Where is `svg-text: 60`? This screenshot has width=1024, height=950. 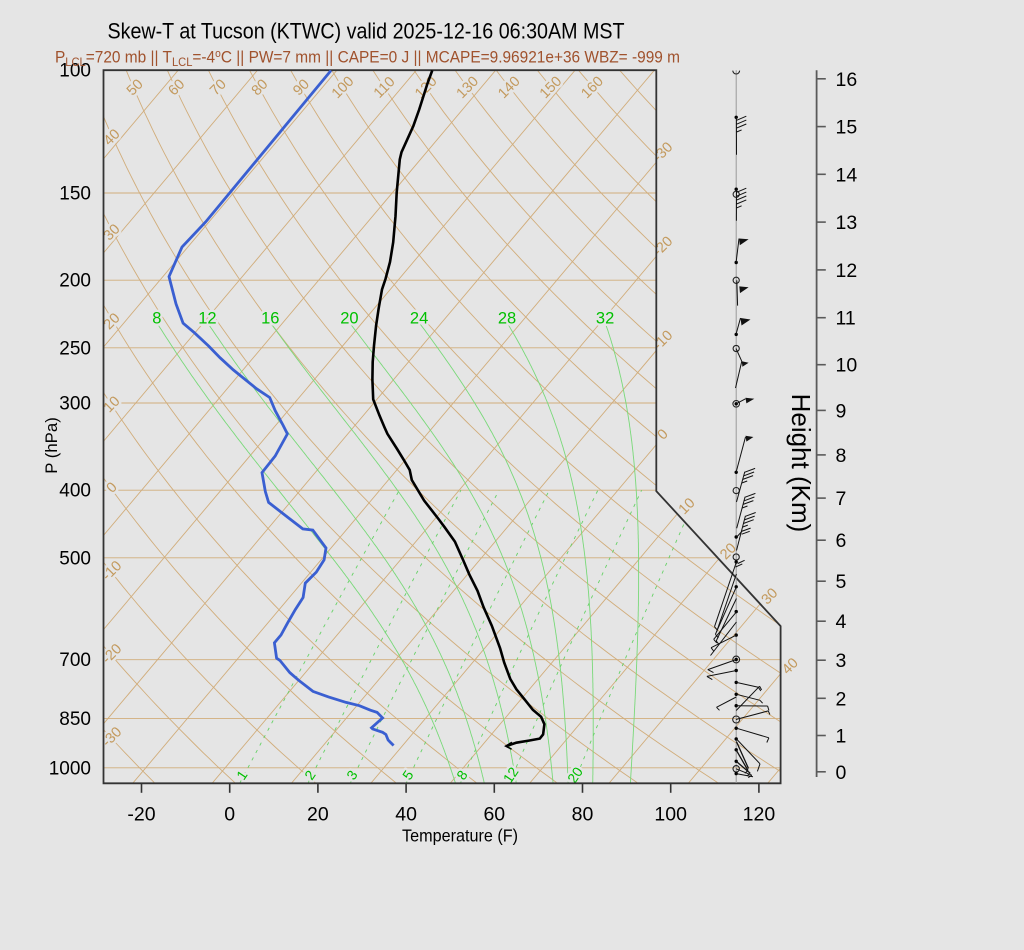
svg-text: 60 is located at coordinates (494, 815).